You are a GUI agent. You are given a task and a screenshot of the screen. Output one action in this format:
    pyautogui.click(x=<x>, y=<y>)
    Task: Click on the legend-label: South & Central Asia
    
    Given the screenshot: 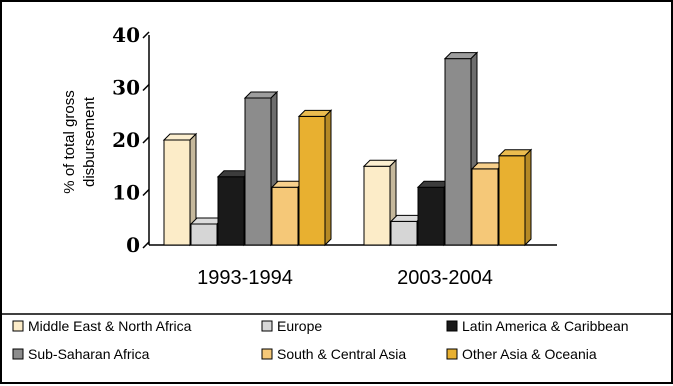 What is the action you would take?
    pyautogui.click(x=341, y=354)
    